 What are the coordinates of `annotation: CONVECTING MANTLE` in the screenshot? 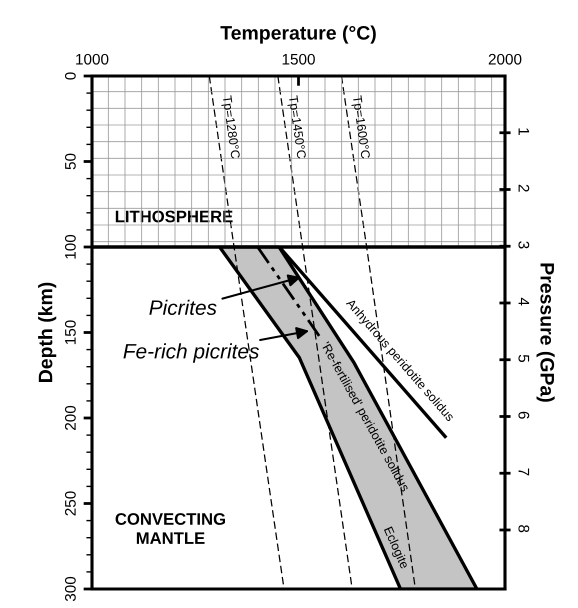 It's located at (170, 528).